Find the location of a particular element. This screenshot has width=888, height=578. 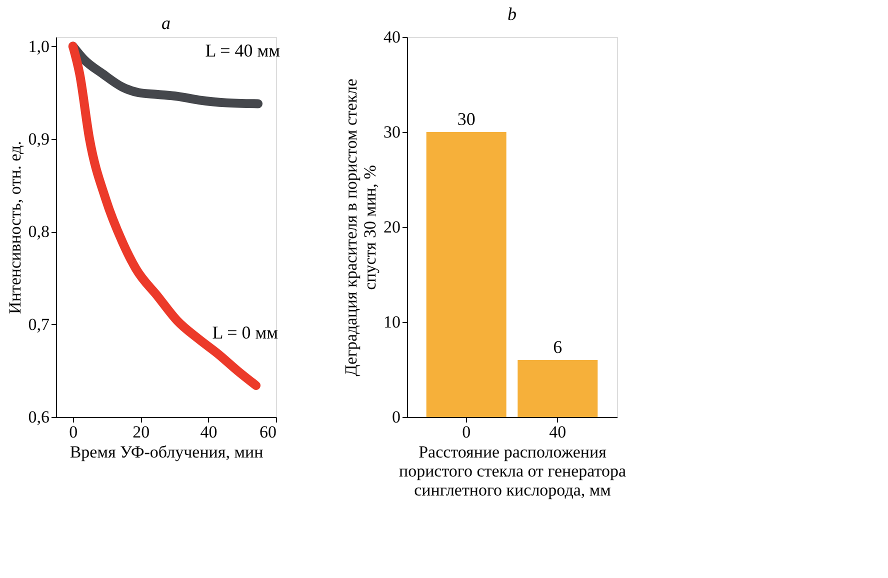

y-axis-title: Интенсивность, отн. ед. is located at coordinates (14, 227).